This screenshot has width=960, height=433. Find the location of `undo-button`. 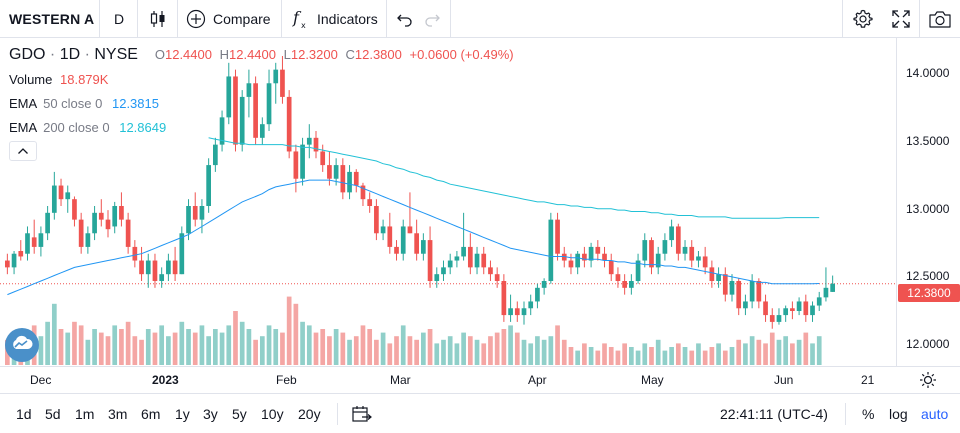

undo-button is located at coordinates (405, 19).